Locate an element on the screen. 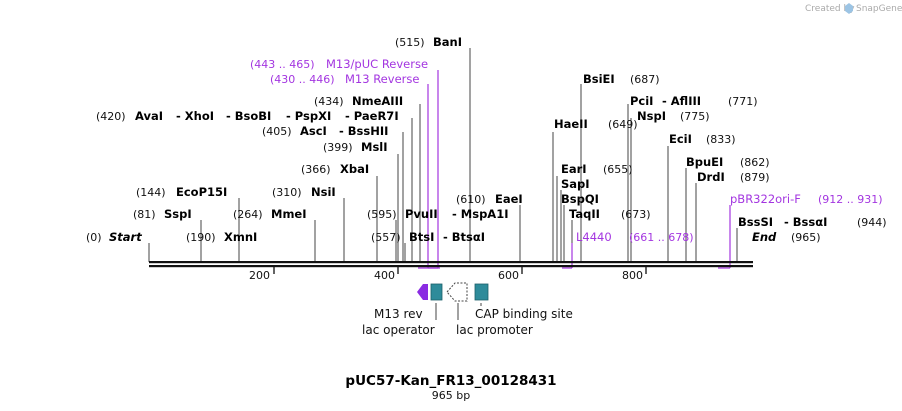  enzyme-label-btsi: BtsI is located at coordinates (421, 237).